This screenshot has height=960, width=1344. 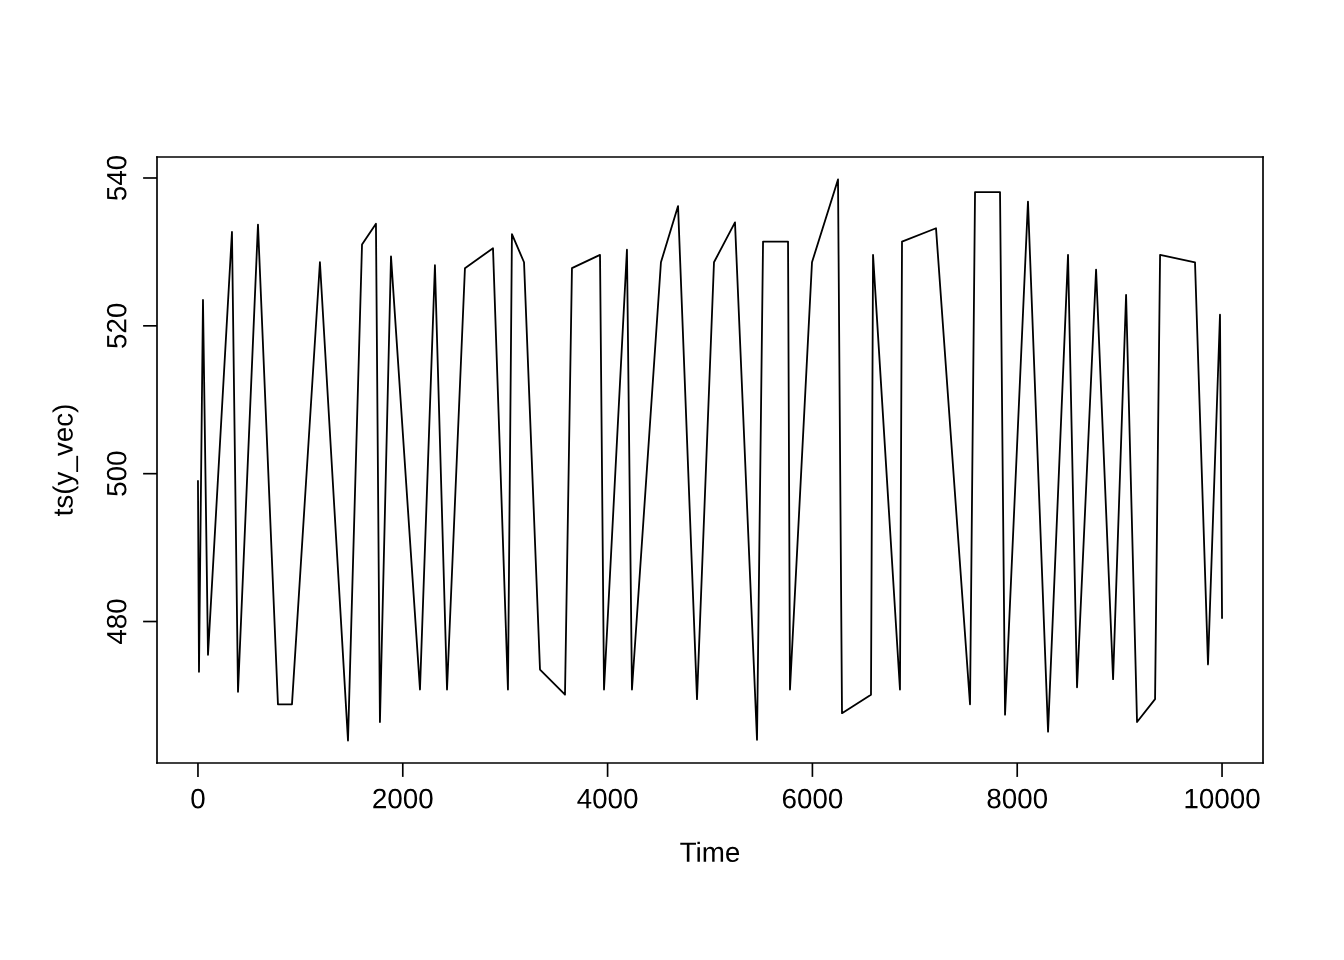 What do you see at coordinates (116, 325) in the screenshot?
I see `y-tick-label: 520` at bounding box center [116, 325].